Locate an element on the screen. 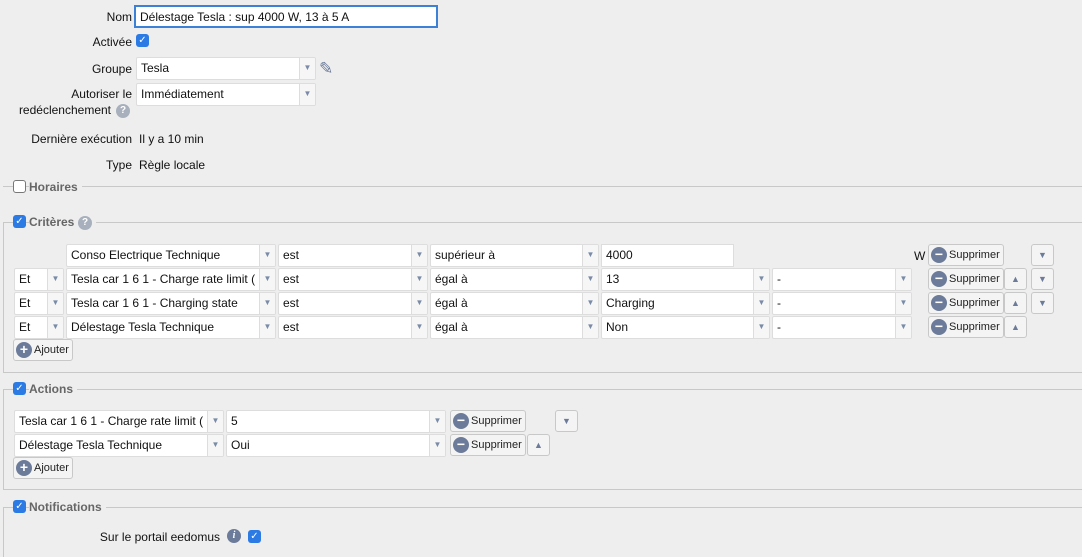  action-value-select: Oui ▼ is located at coordinates (336, 445).